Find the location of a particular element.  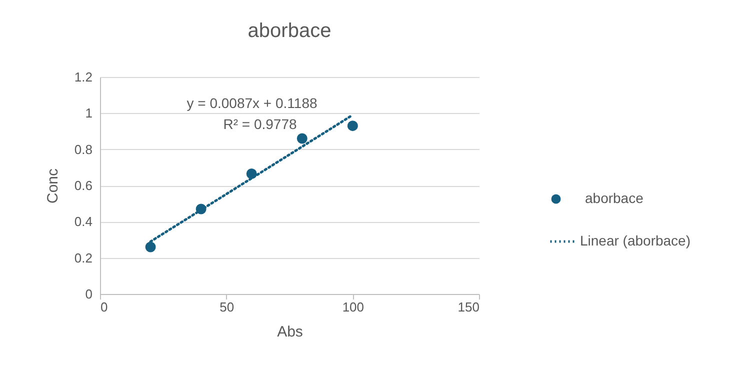

x-tick-label: 0 is located at coordinates (104, 307).